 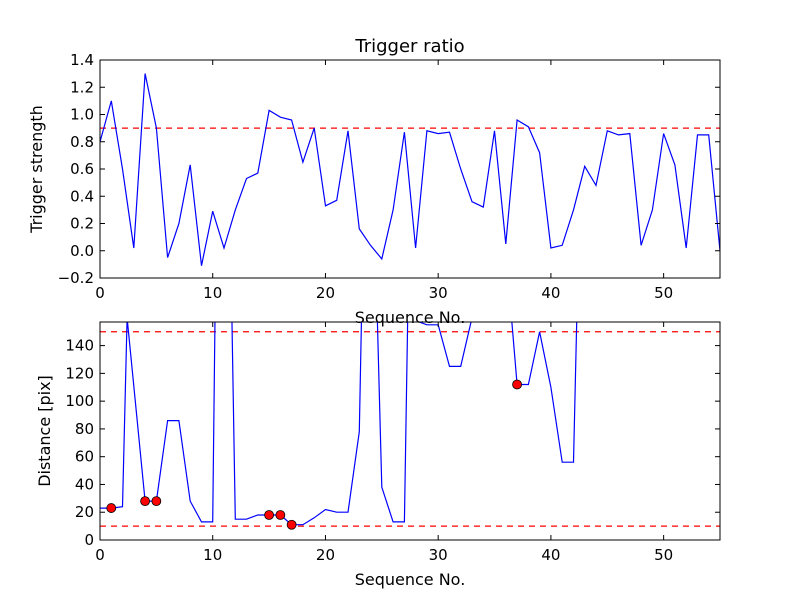 What do you see at coordinates (663, 293) in the screenshot?
I see `top-xtick-label: 50` at bounding box center [663, 293].